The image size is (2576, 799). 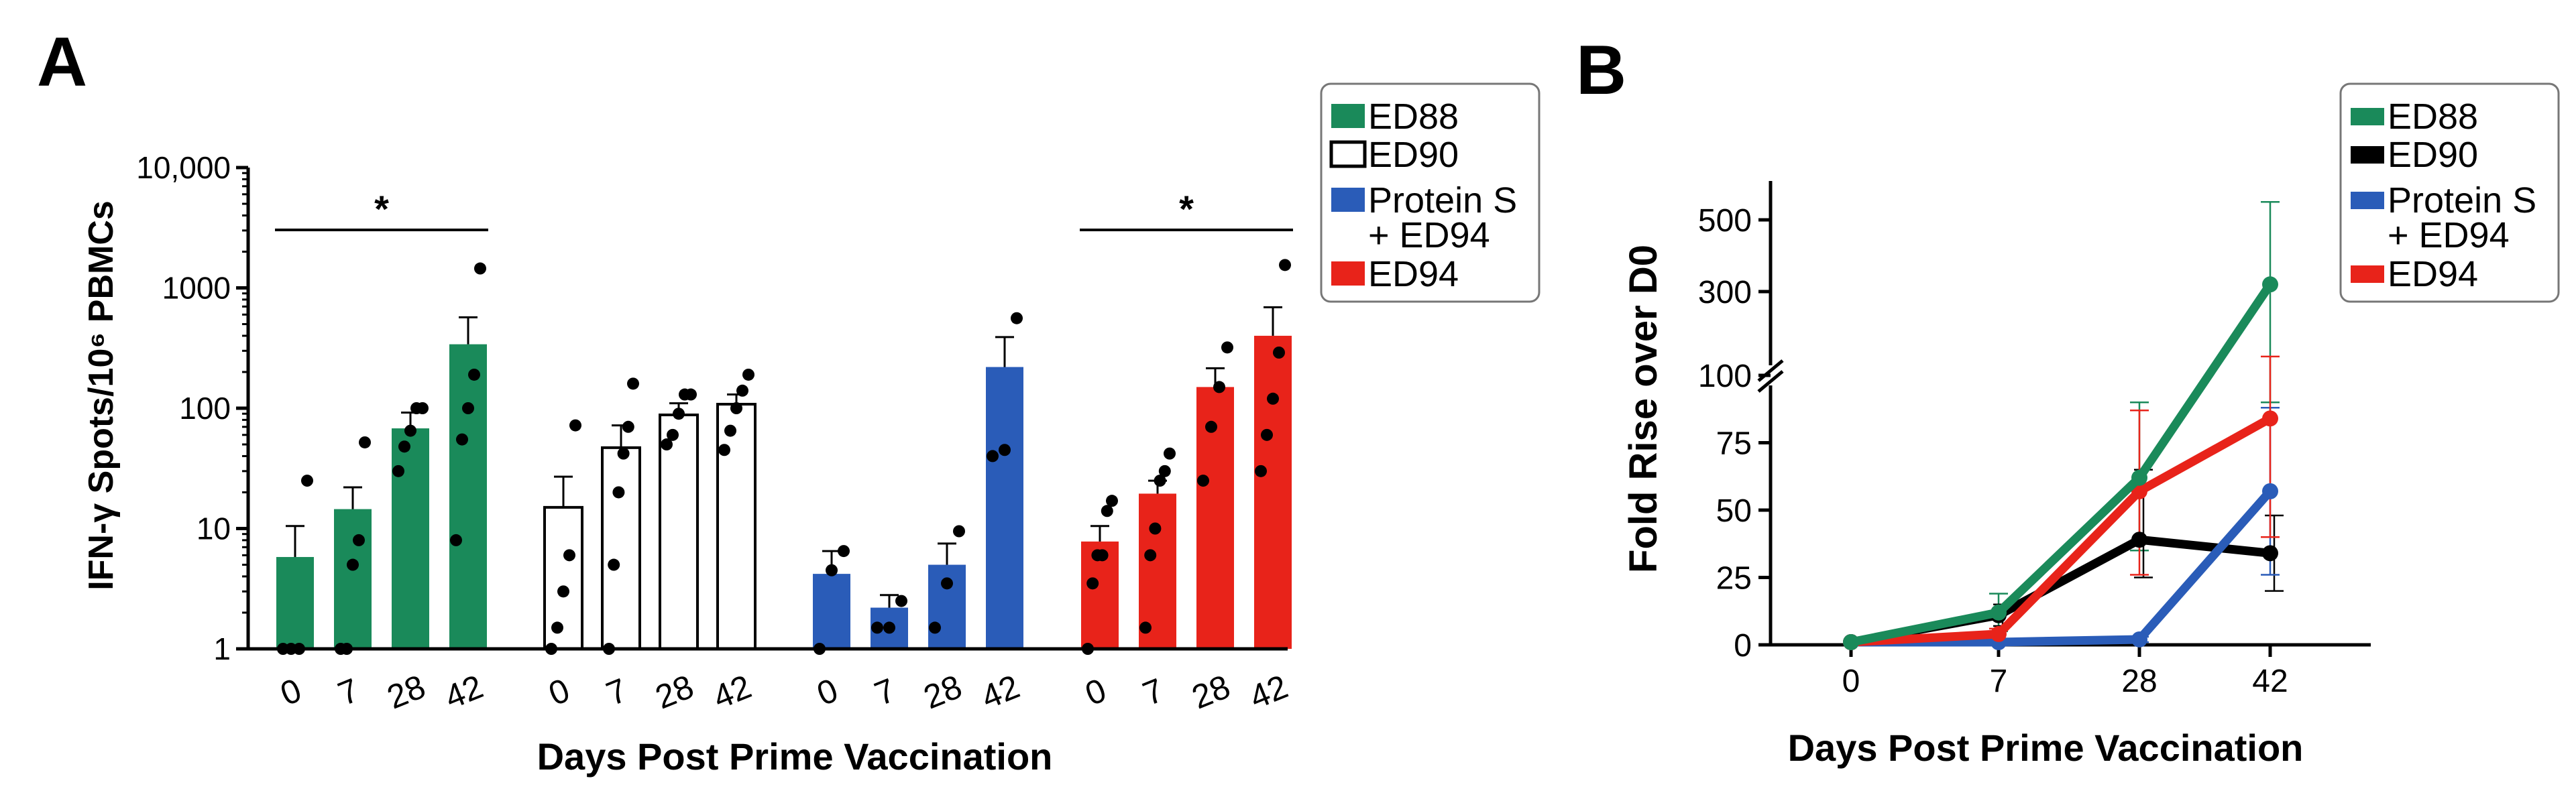 I want to click on y-tick-label: 1, so click(x=222, y=648).